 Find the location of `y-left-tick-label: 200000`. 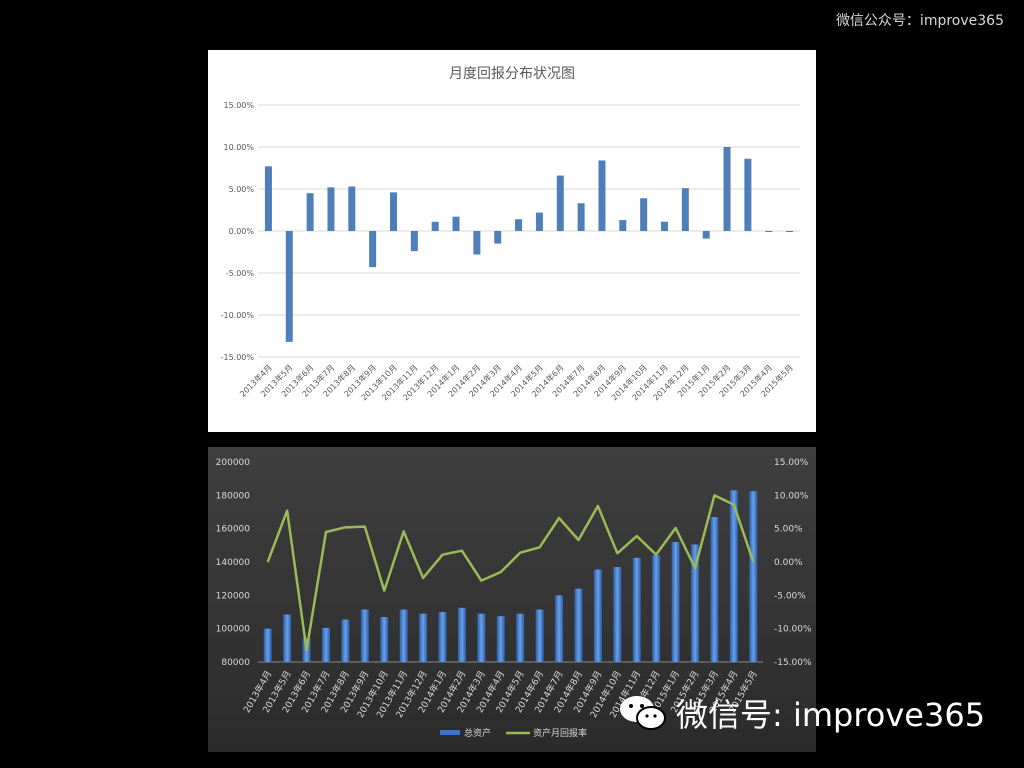

y-left-tick-label: 200000 is located at coordinates (233, 463).